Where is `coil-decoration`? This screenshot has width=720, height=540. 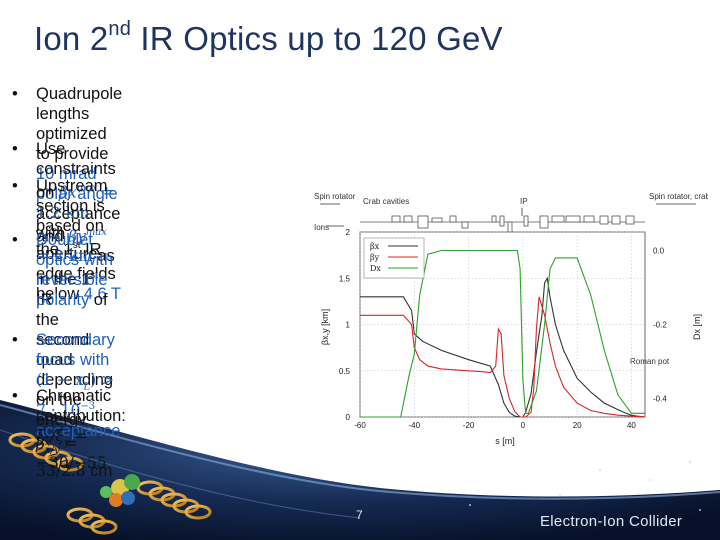
coil-decoration is located at coordinates (110, 483).